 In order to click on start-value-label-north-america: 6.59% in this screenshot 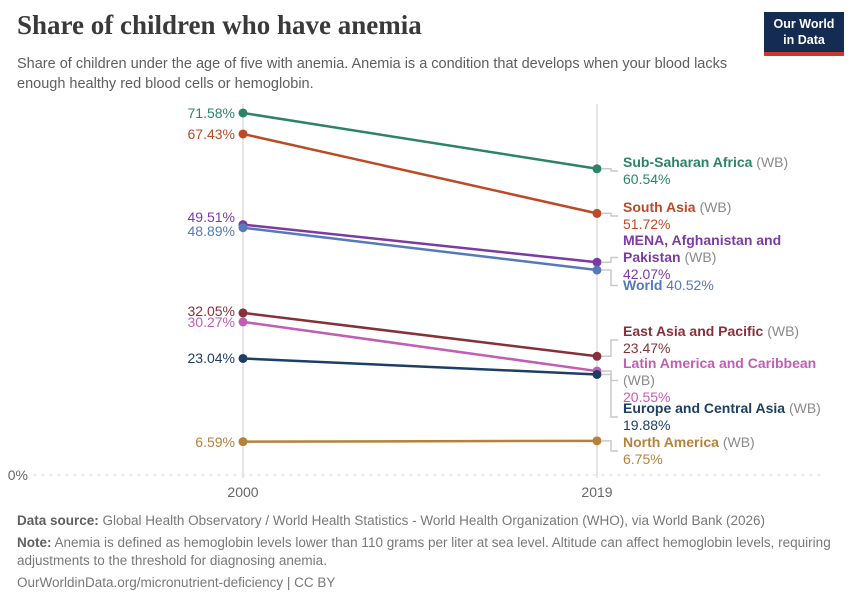, I will do `click(215, 442)`.